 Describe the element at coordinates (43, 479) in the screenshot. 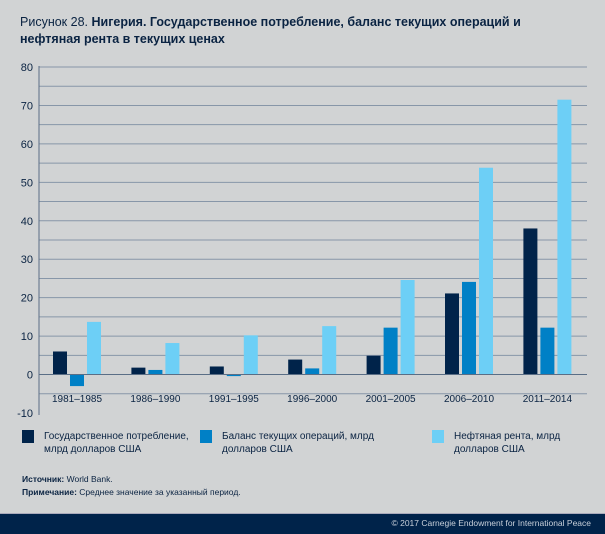

I see `source-label: Источник:` at that location.